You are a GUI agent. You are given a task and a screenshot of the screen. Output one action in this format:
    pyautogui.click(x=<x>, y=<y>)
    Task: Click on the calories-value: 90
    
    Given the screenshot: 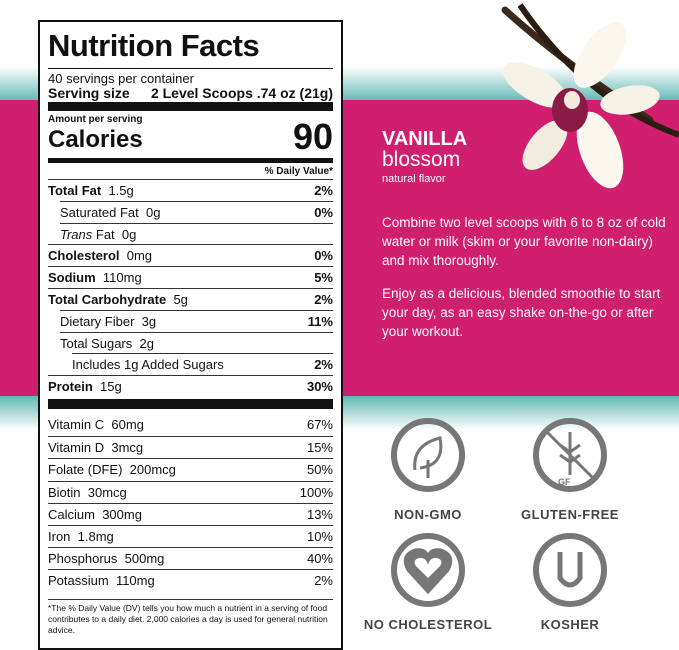 What is the action you would take?
    pyautogui.click(x=312, y=136)
    